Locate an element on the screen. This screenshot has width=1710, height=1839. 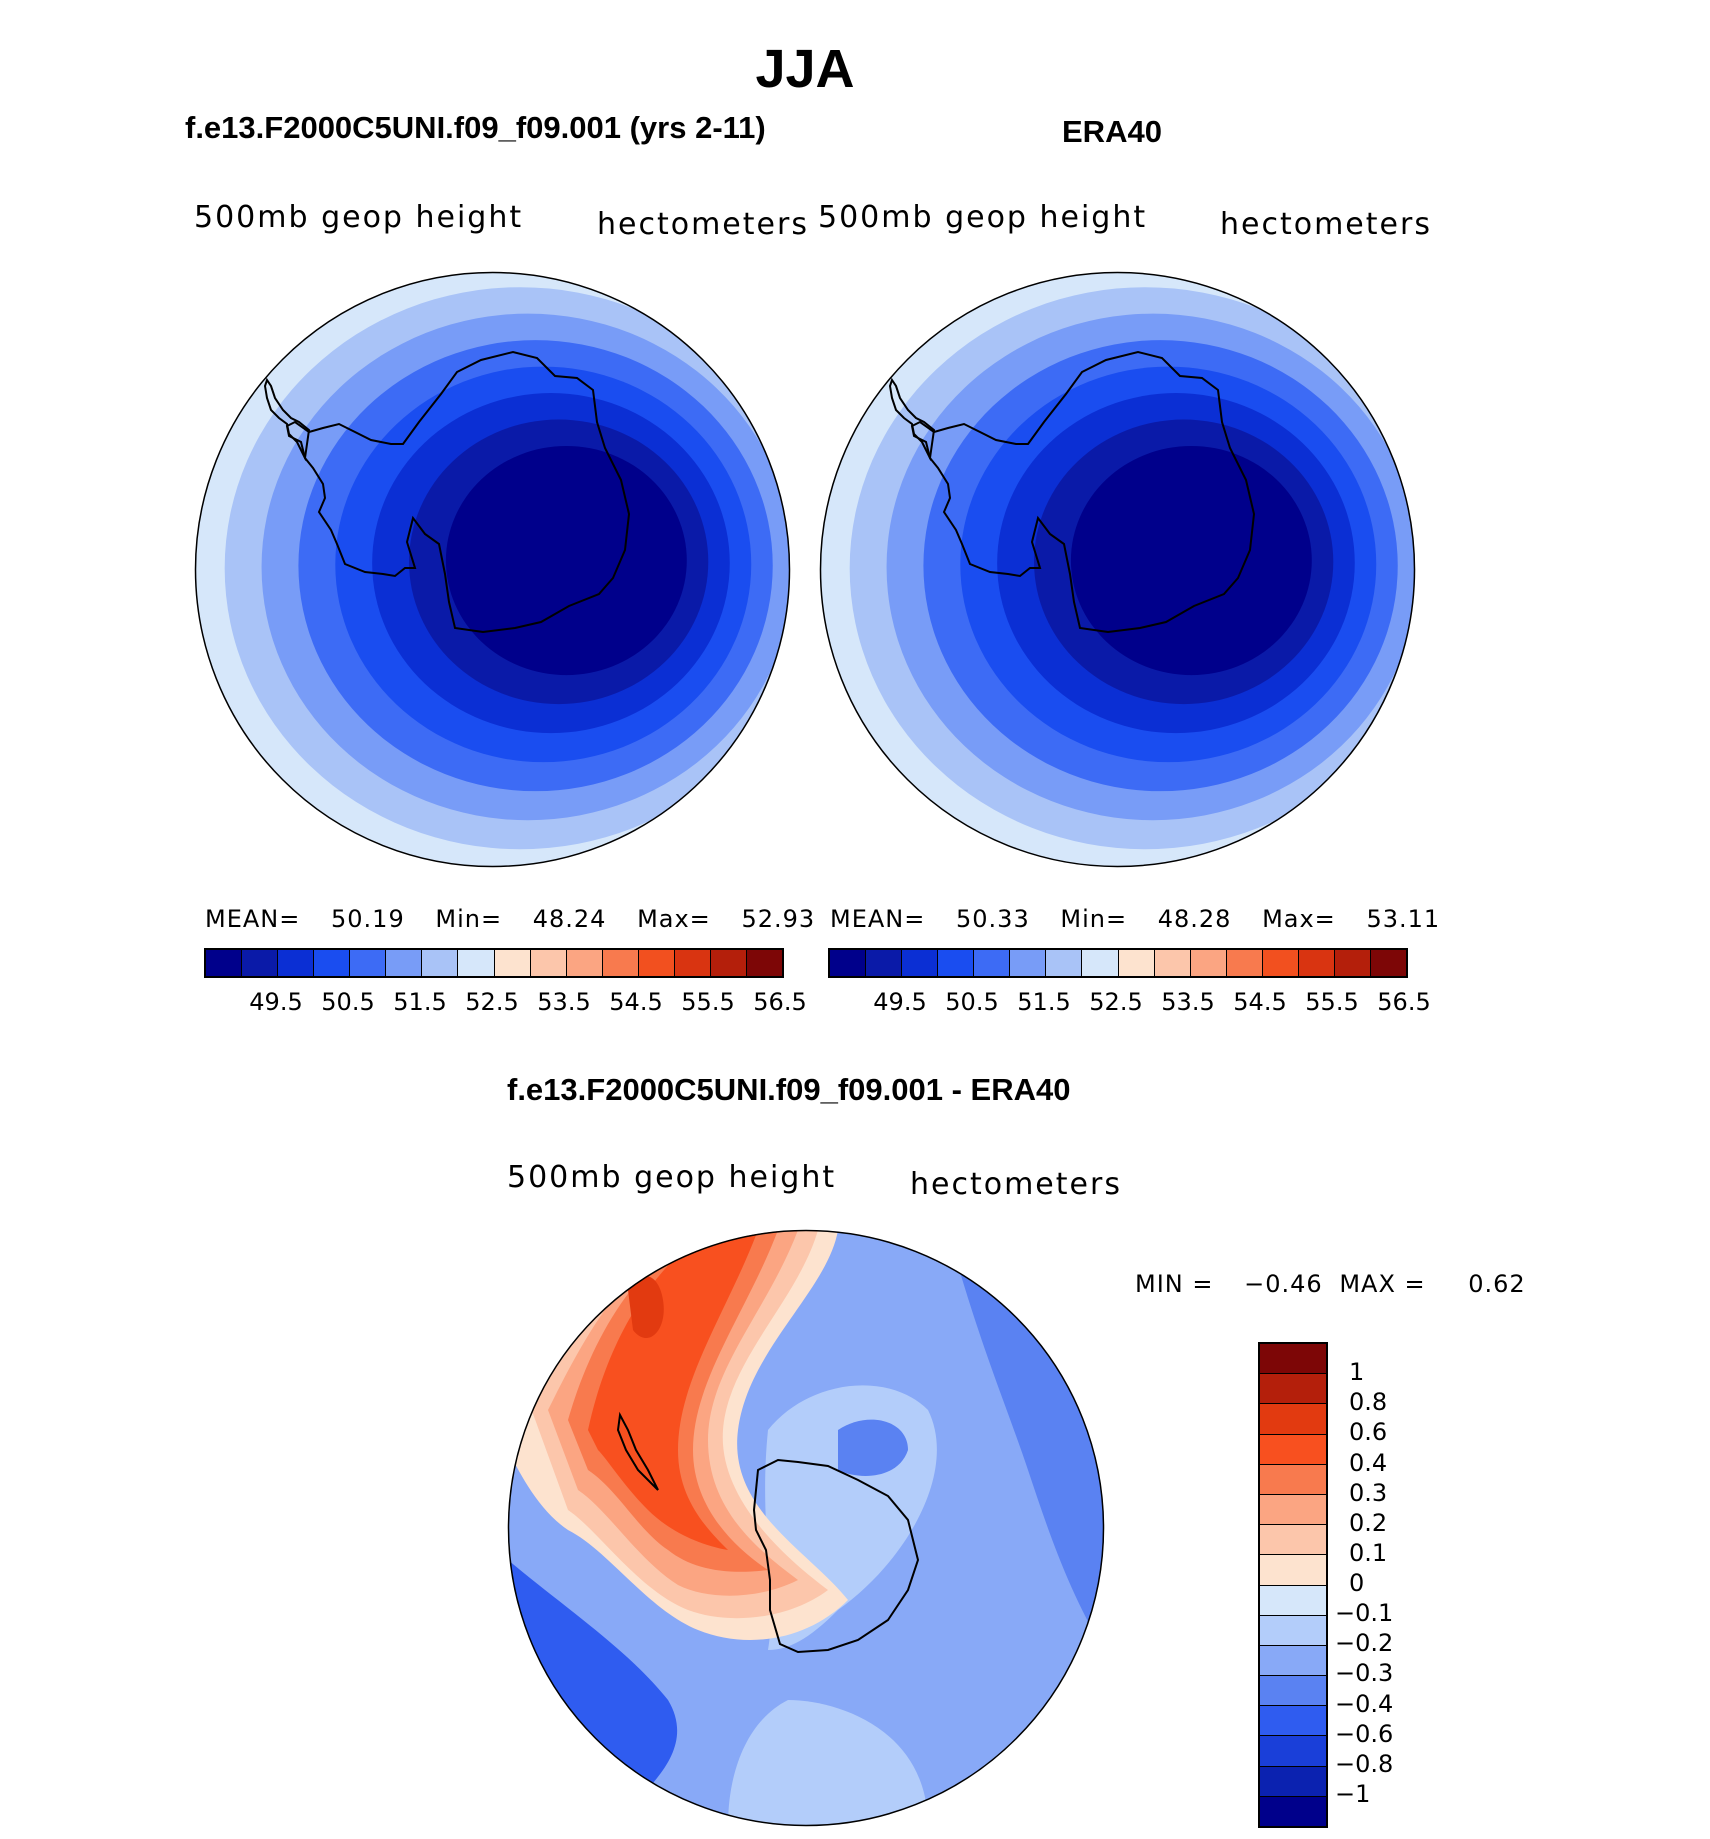
panel2-map is located at coordinates (1117, 569).